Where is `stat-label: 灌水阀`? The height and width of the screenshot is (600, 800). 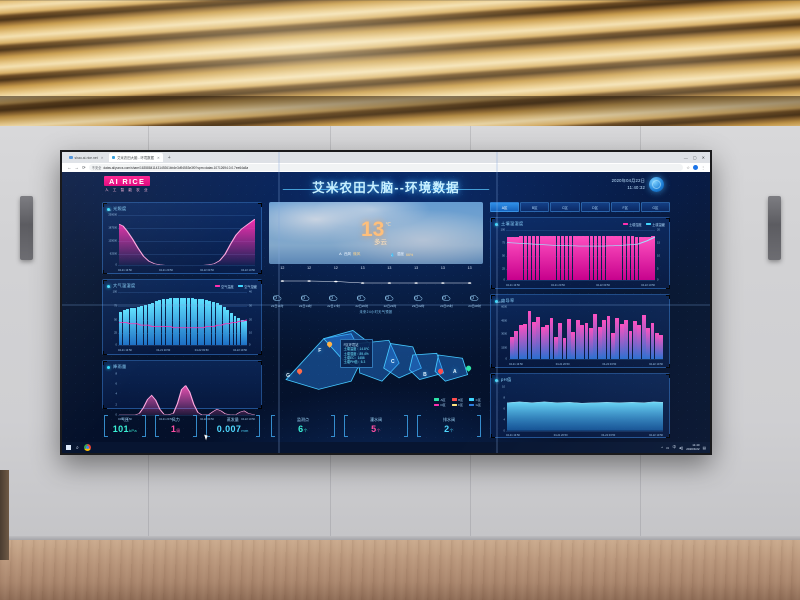
stat-label: 灌水阀 is located at coordinates (376, 419).